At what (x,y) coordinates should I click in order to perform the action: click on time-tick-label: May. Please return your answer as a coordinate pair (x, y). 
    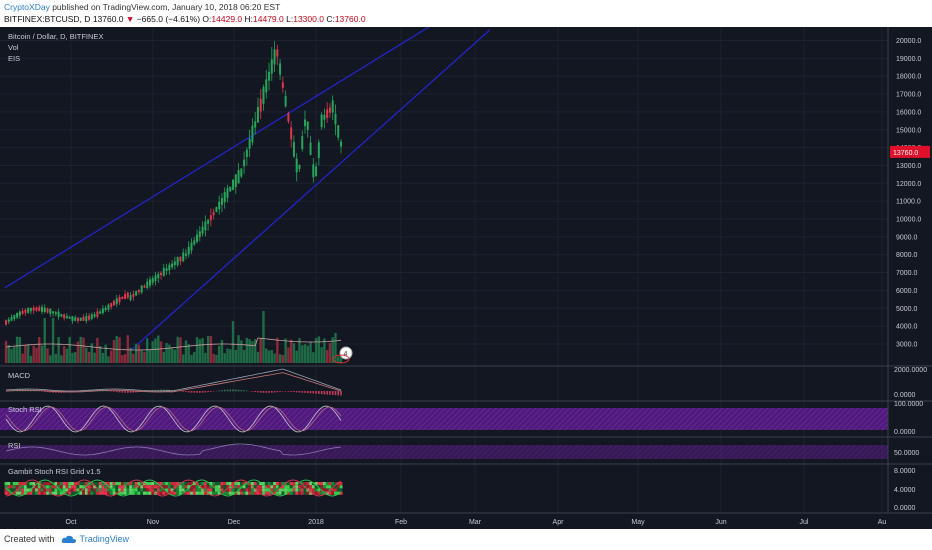
    Looking at the image, I should click on (638, 522).